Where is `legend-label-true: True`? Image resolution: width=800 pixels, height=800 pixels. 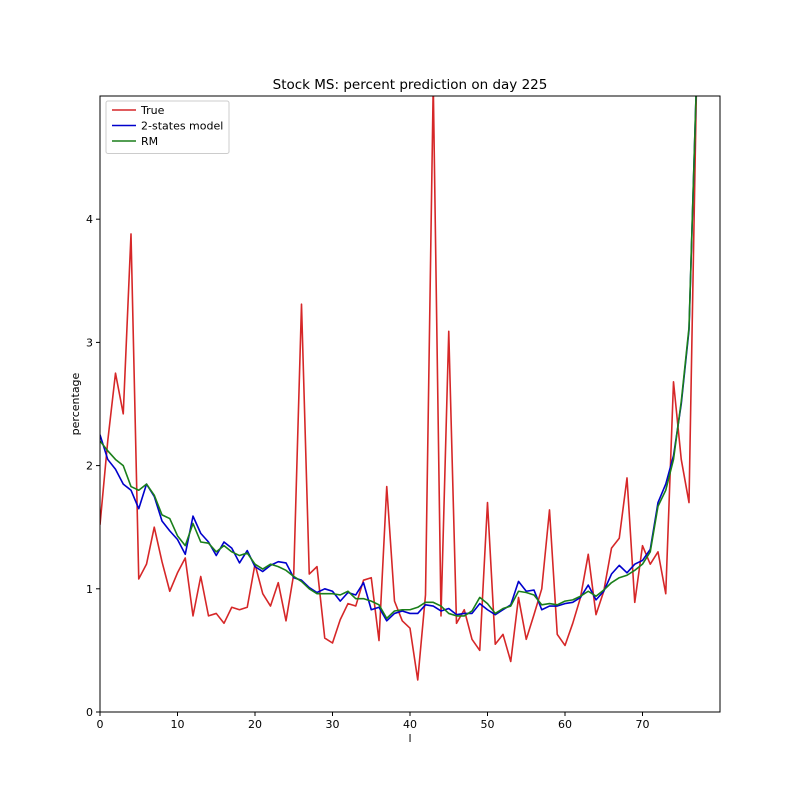 legend-label-true: True is located at coordinates (152, 110).